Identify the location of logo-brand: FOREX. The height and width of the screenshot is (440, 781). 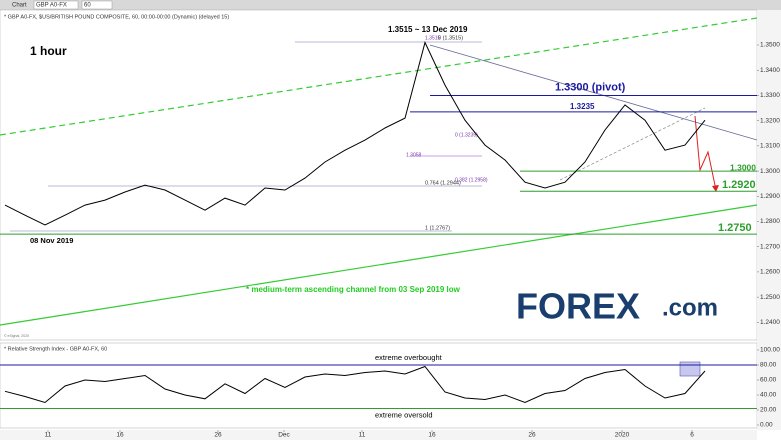
(578, 306).